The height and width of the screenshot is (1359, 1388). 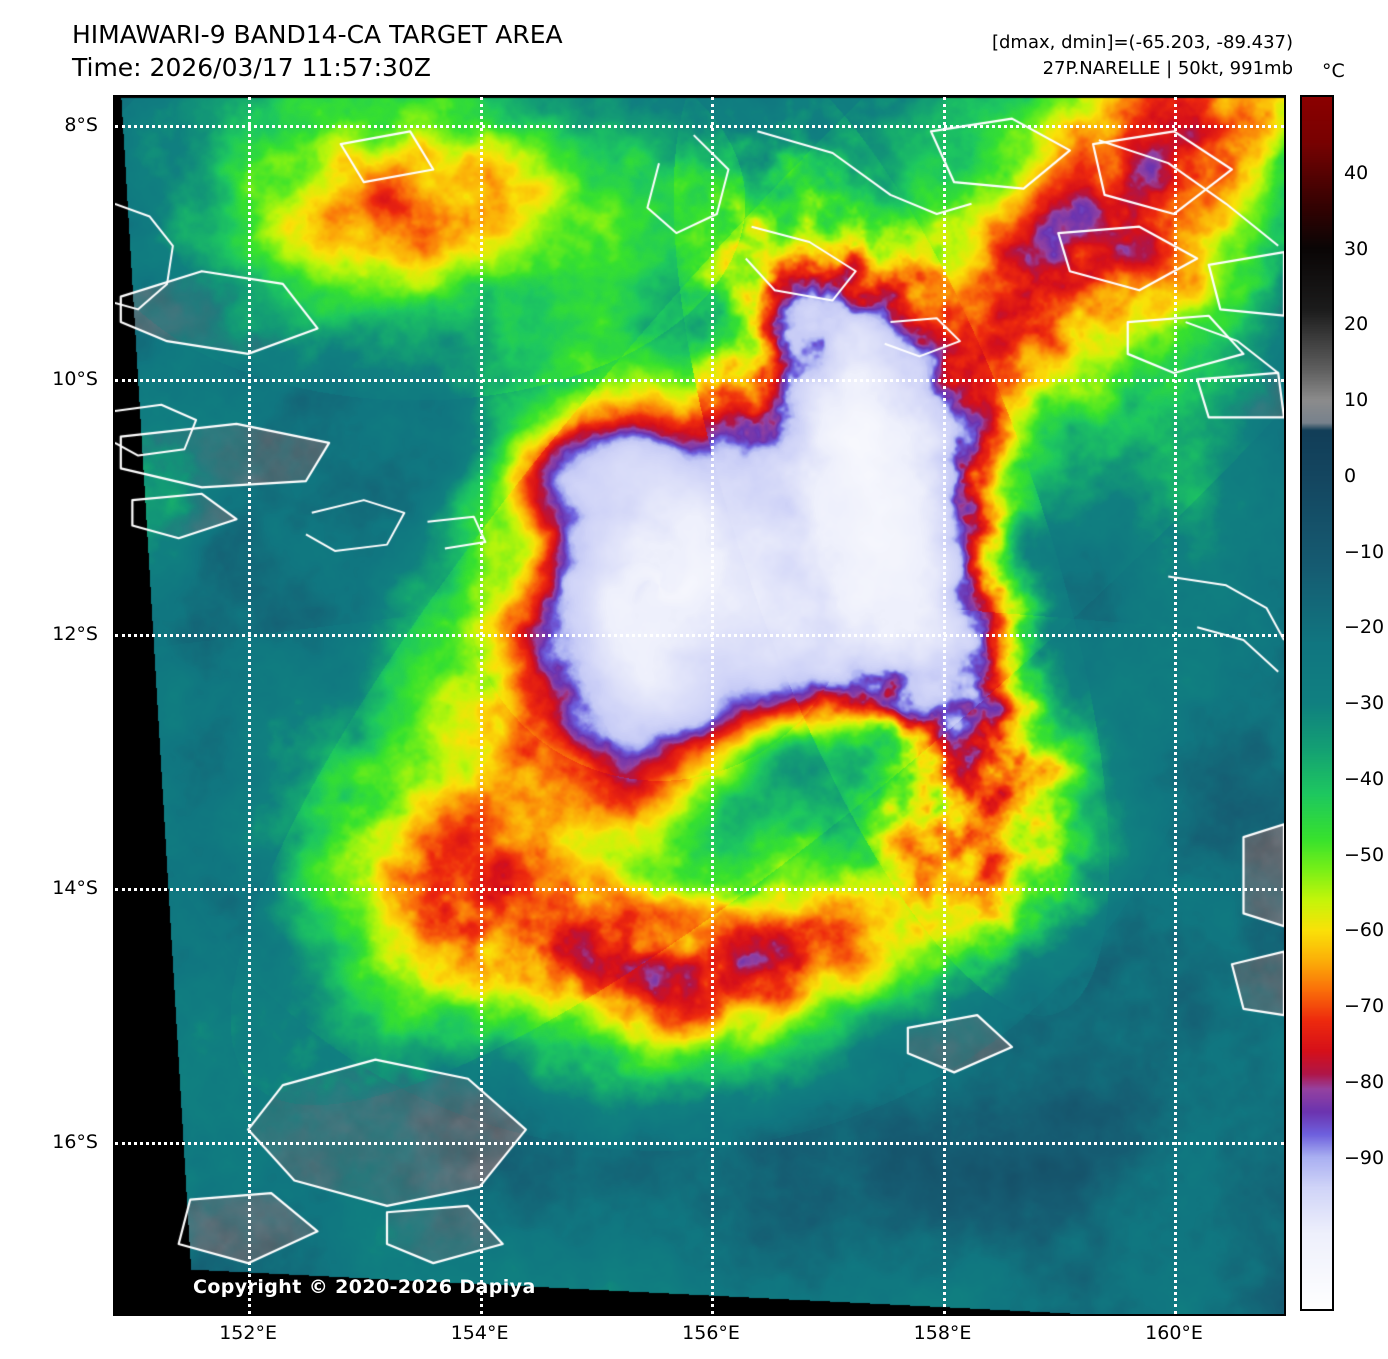 What do you see at coordinates (1364, 627) in the screenshot?
I see `cbtick--20: −20` at bounding box center [1364, 627].